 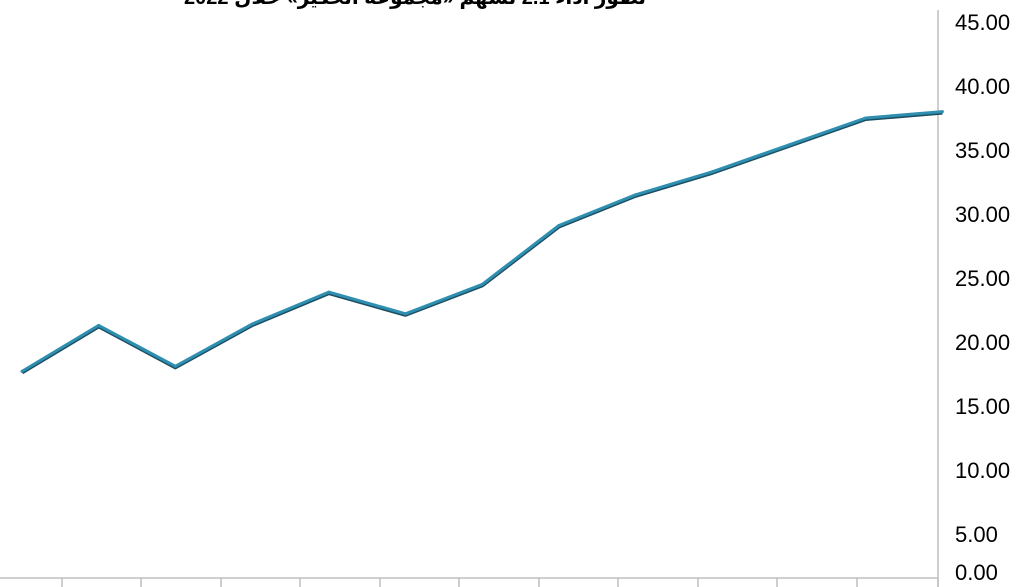 What do you see at coordinates (982, 214) in the screenshot?
I see `y-tick-label: 30.00` at bounding box center [982, 214].